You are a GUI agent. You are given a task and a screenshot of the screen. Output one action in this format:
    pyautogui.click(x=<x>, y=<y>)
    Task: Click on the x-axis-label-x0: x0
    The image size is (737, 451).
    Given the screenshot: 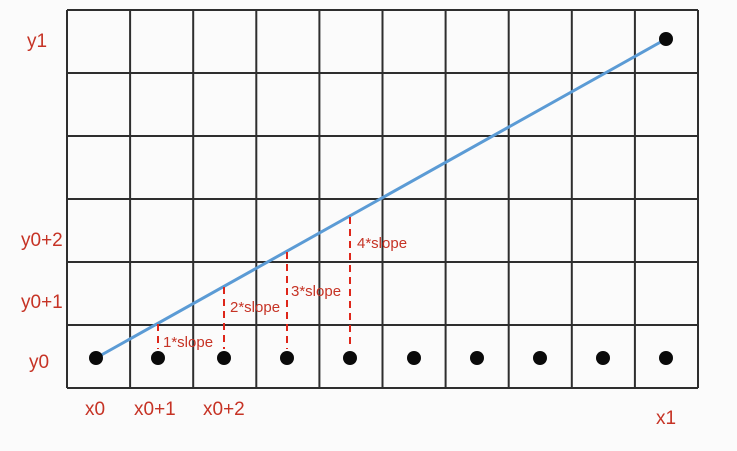 What is the action you would take?
    pyautogui.click(x=95, y=409)
    